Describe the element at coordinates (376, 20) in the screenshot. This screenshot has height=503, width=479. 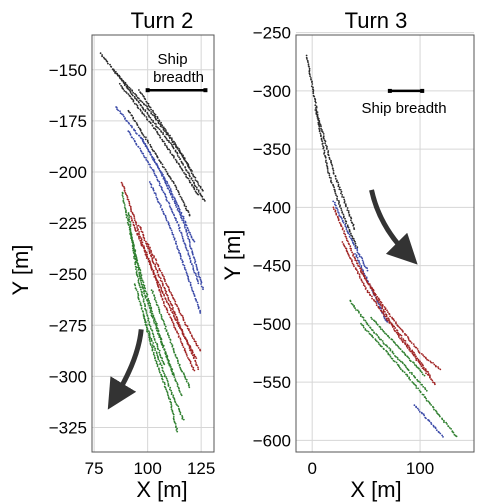
I see `turn-3-title: Turn 3` at that location.